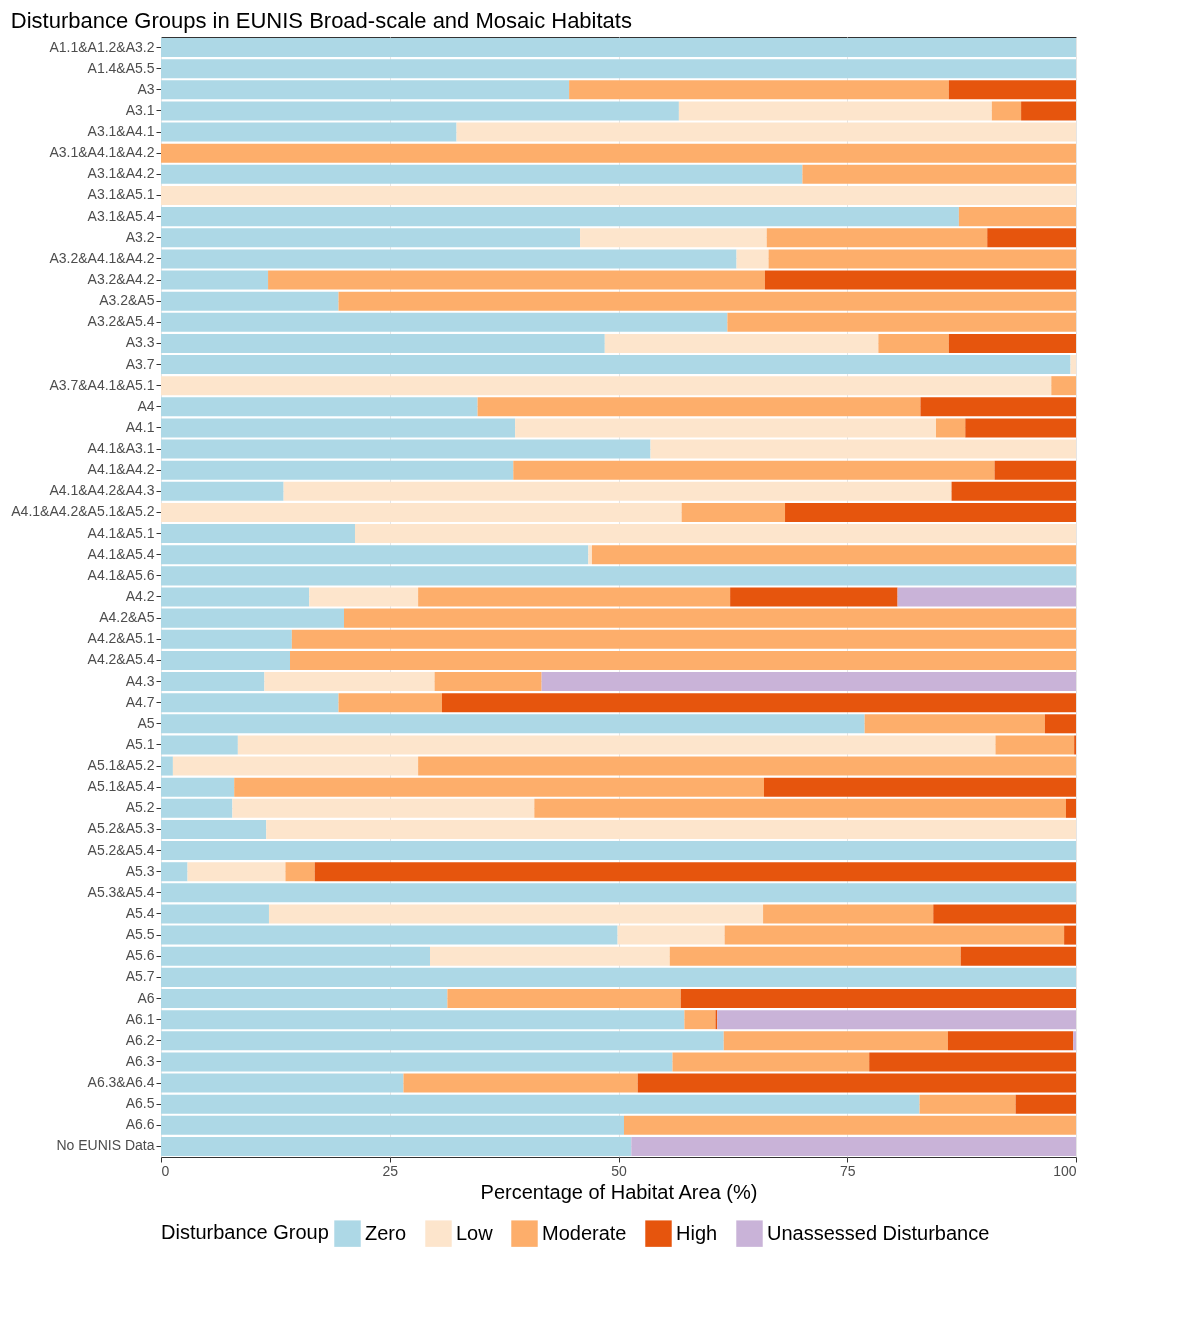 This screenshot has width=1187, height=1317. Describe the element at coordinates (140, 426) in the screenshot. I see `y-tick-label: A4.1` at that location.